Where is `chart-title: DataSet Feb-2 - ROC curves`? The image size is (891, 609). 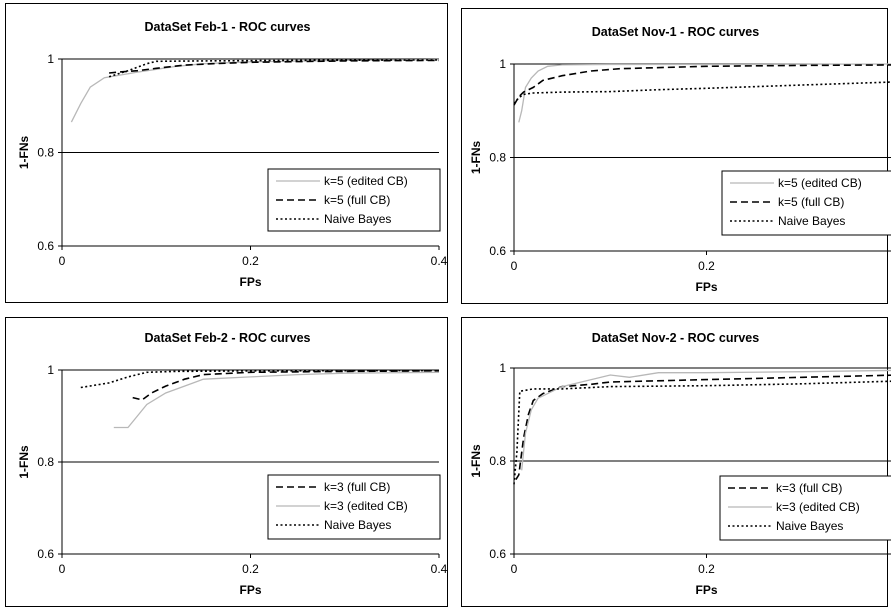 chart-title: DataSet Feb-2 - ROC curves is located at coordinates (227, 338).